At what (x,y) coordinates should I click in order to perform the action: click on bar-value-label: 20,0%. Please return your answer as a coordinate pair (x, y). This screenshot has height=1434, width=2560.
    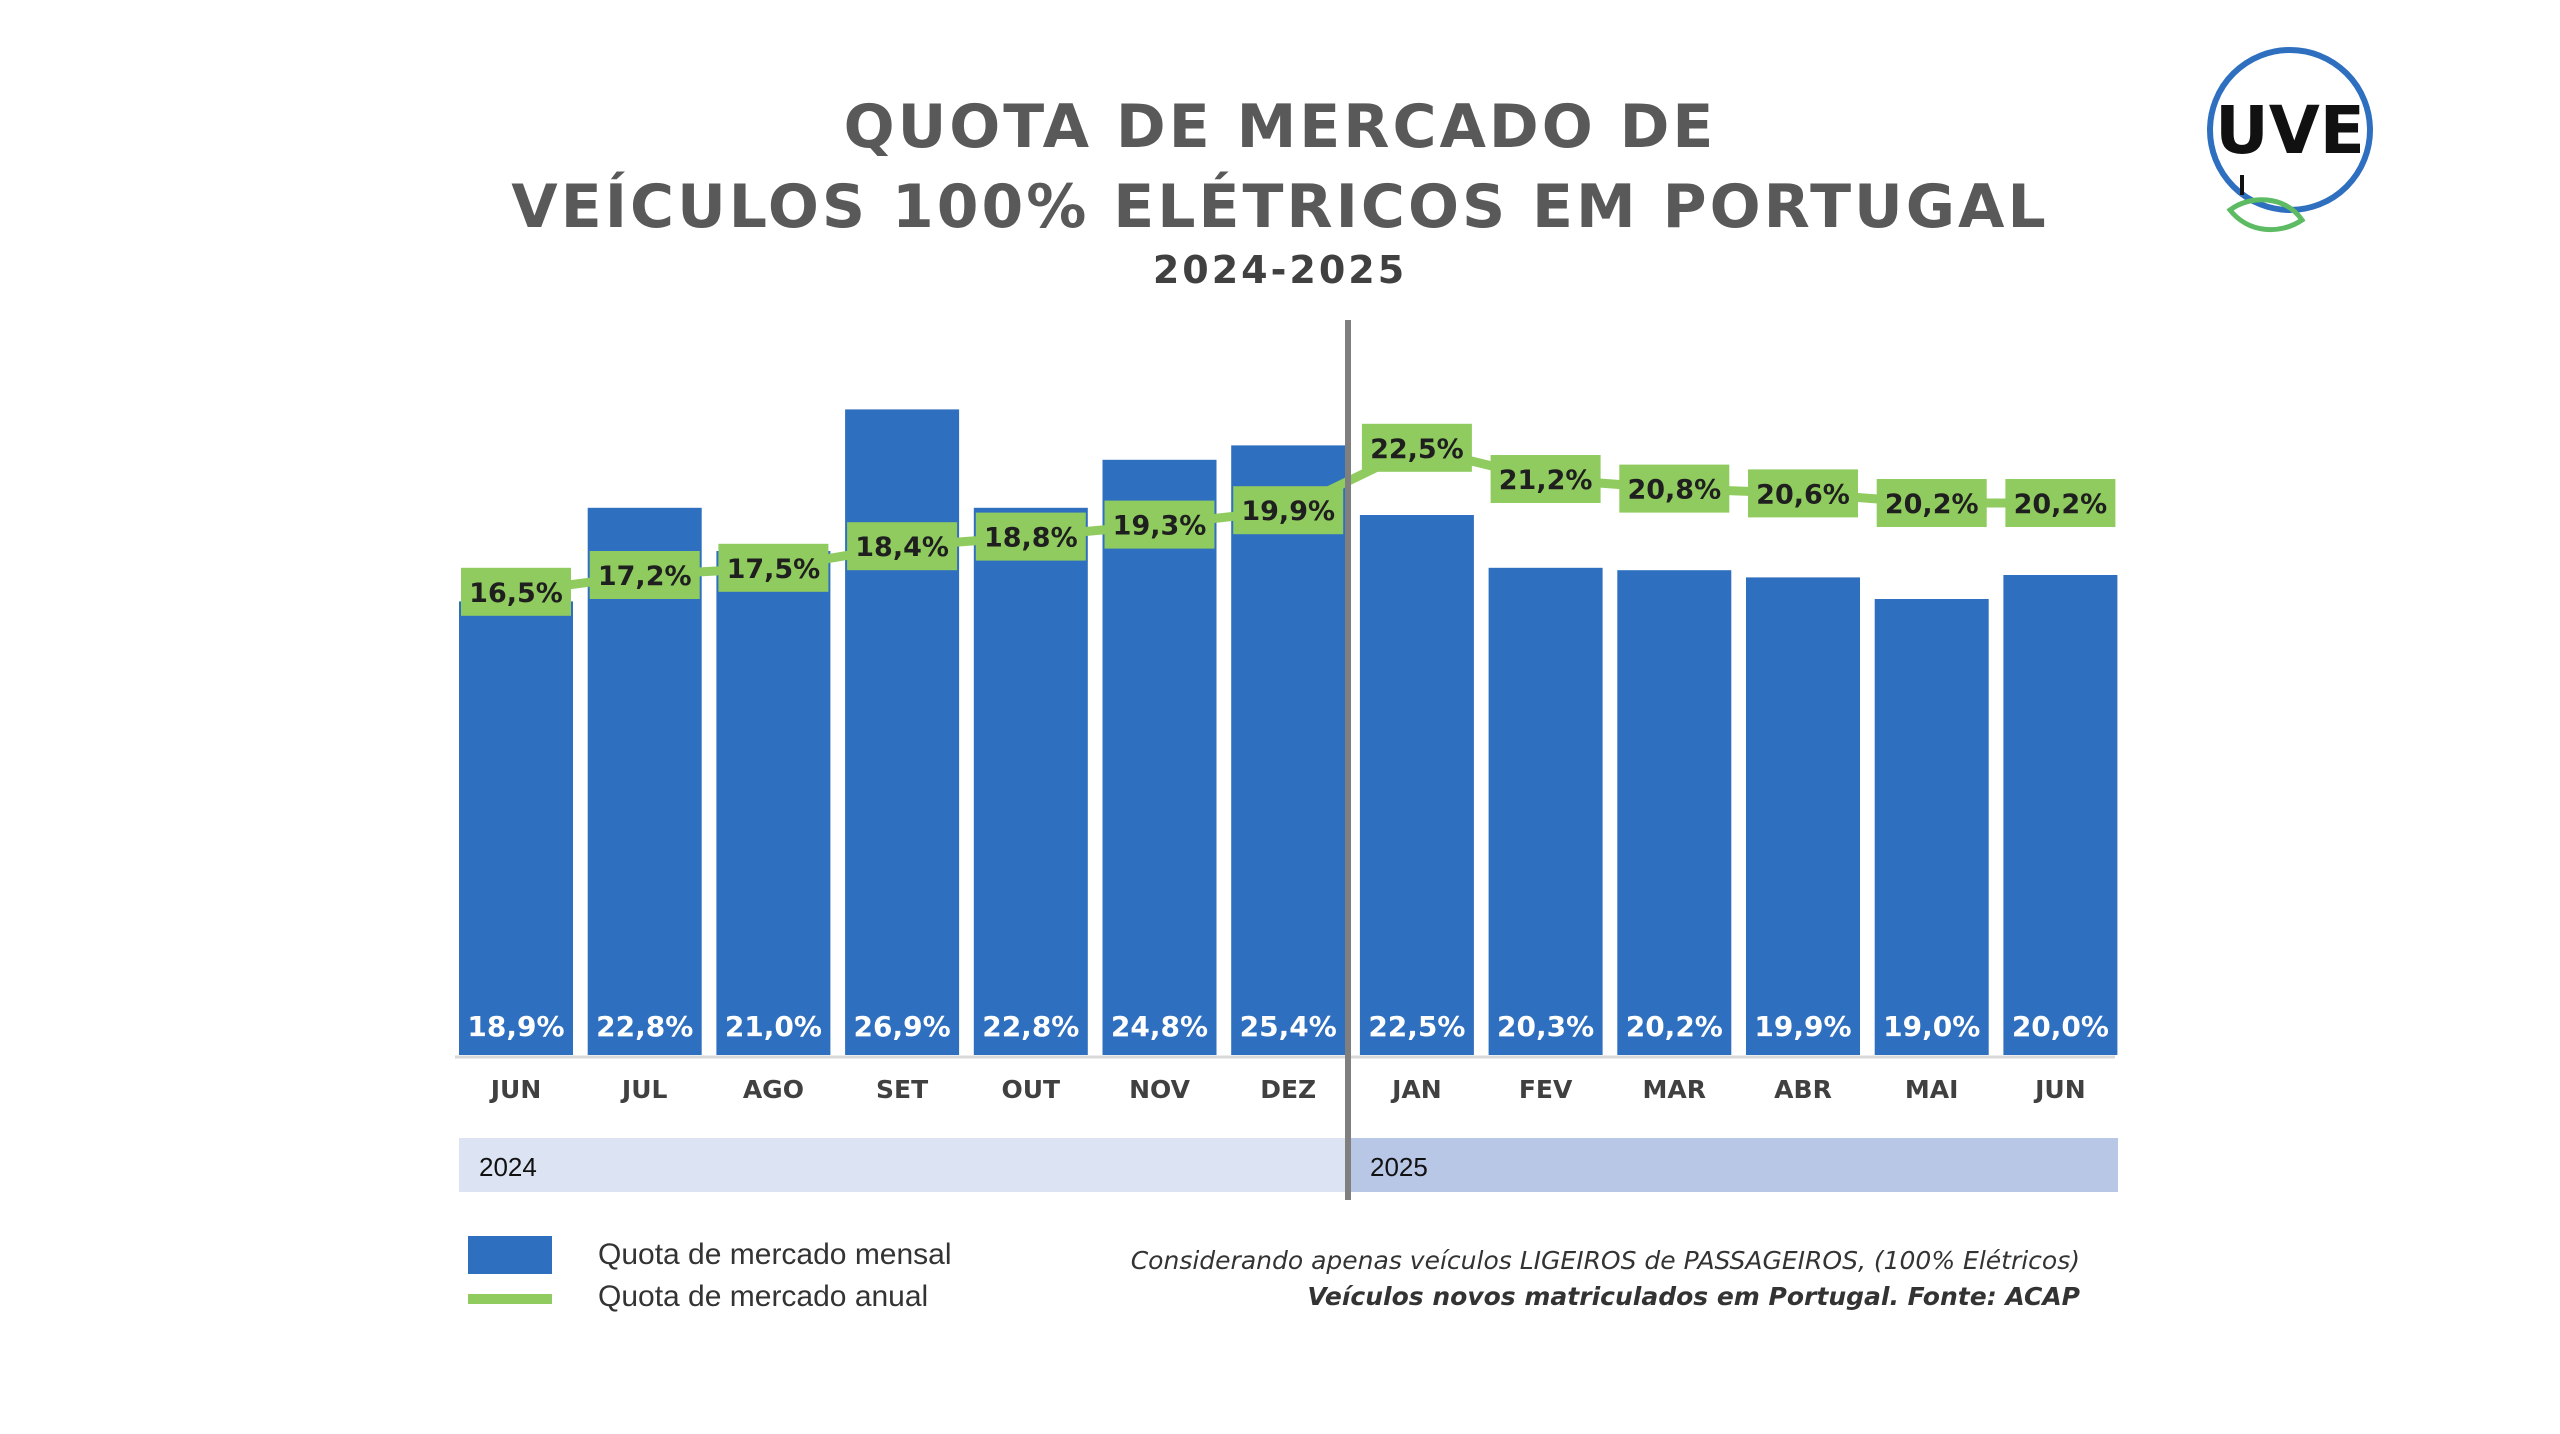
    Looking at the image, I should click on (2060, 1026).